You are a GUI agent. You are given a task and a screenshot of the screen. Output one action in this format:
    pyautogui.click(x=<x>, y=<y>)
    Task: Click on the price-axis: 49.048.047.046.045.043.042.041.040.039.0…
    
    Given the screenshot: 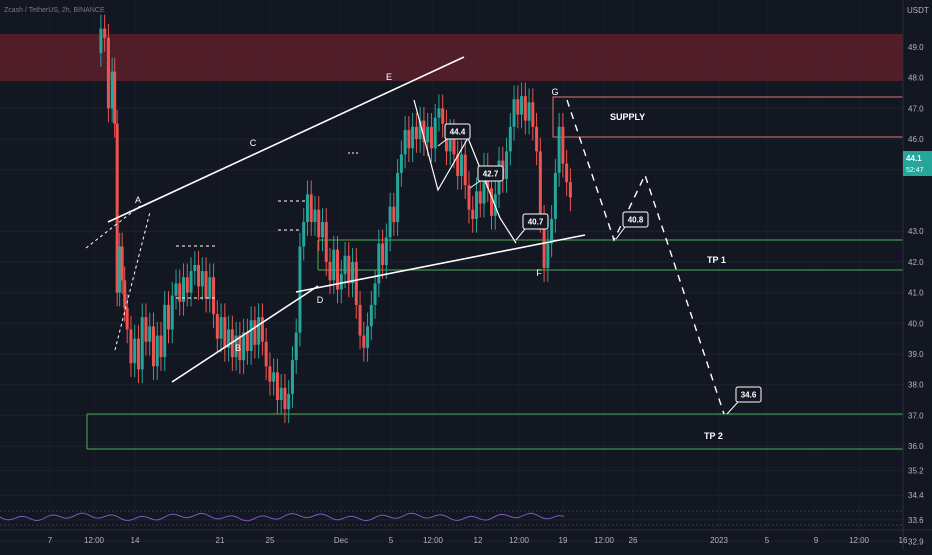 What is the action you would take?
    pyautogui.click(x=916, y=296)
    